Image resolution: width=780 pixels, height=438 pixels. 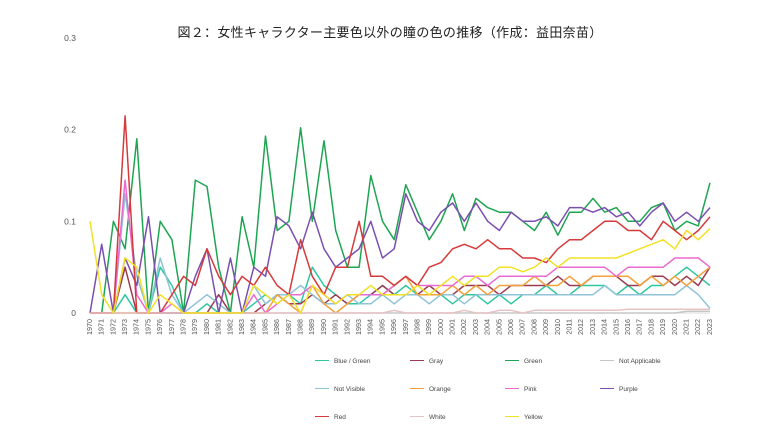 I want to click on x-tick-label: 2015, so click(x=615, y=327).